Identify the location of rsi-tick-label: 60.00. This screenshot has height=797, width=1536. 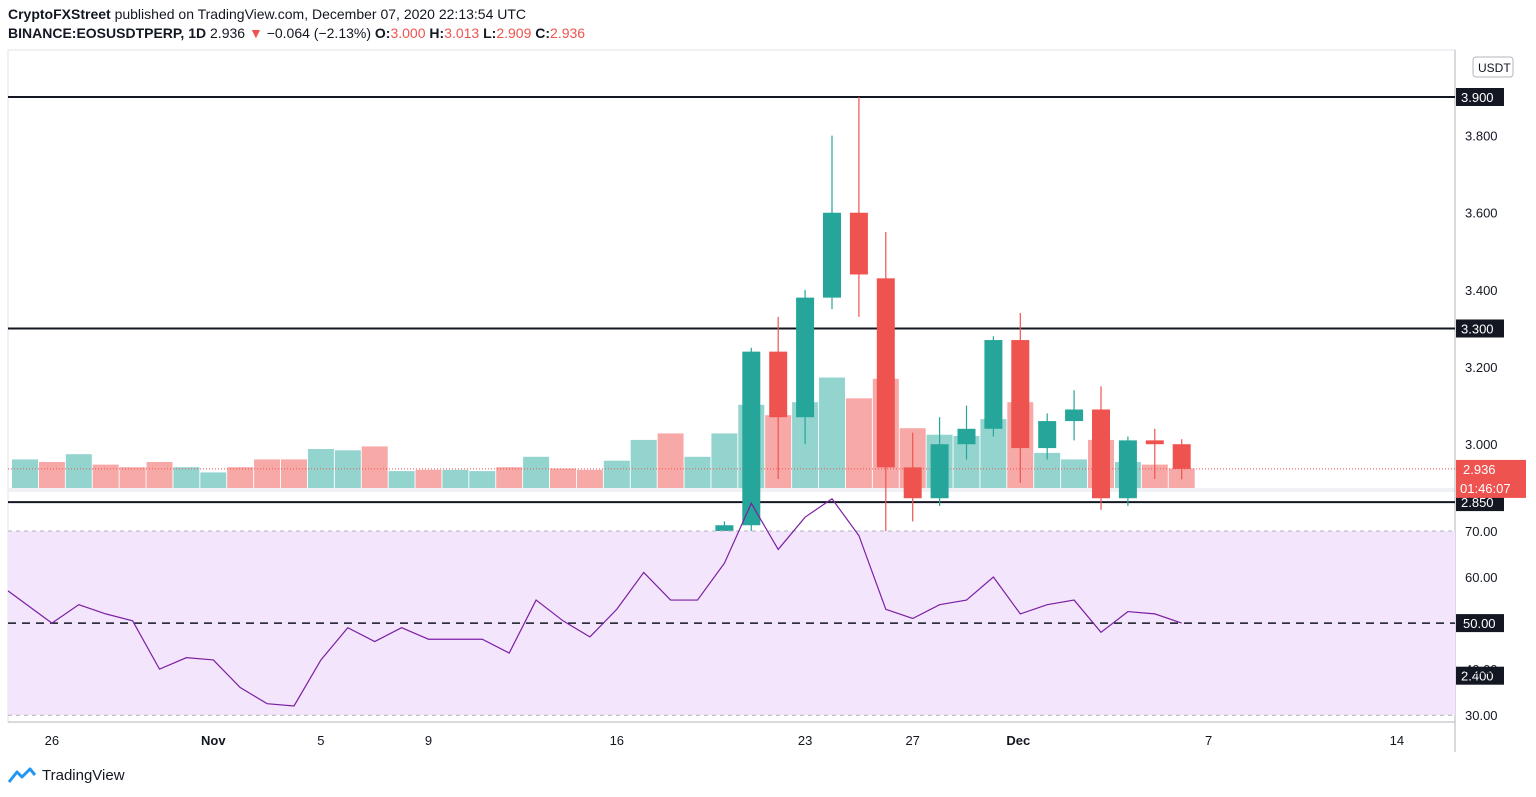
(1481, 577).